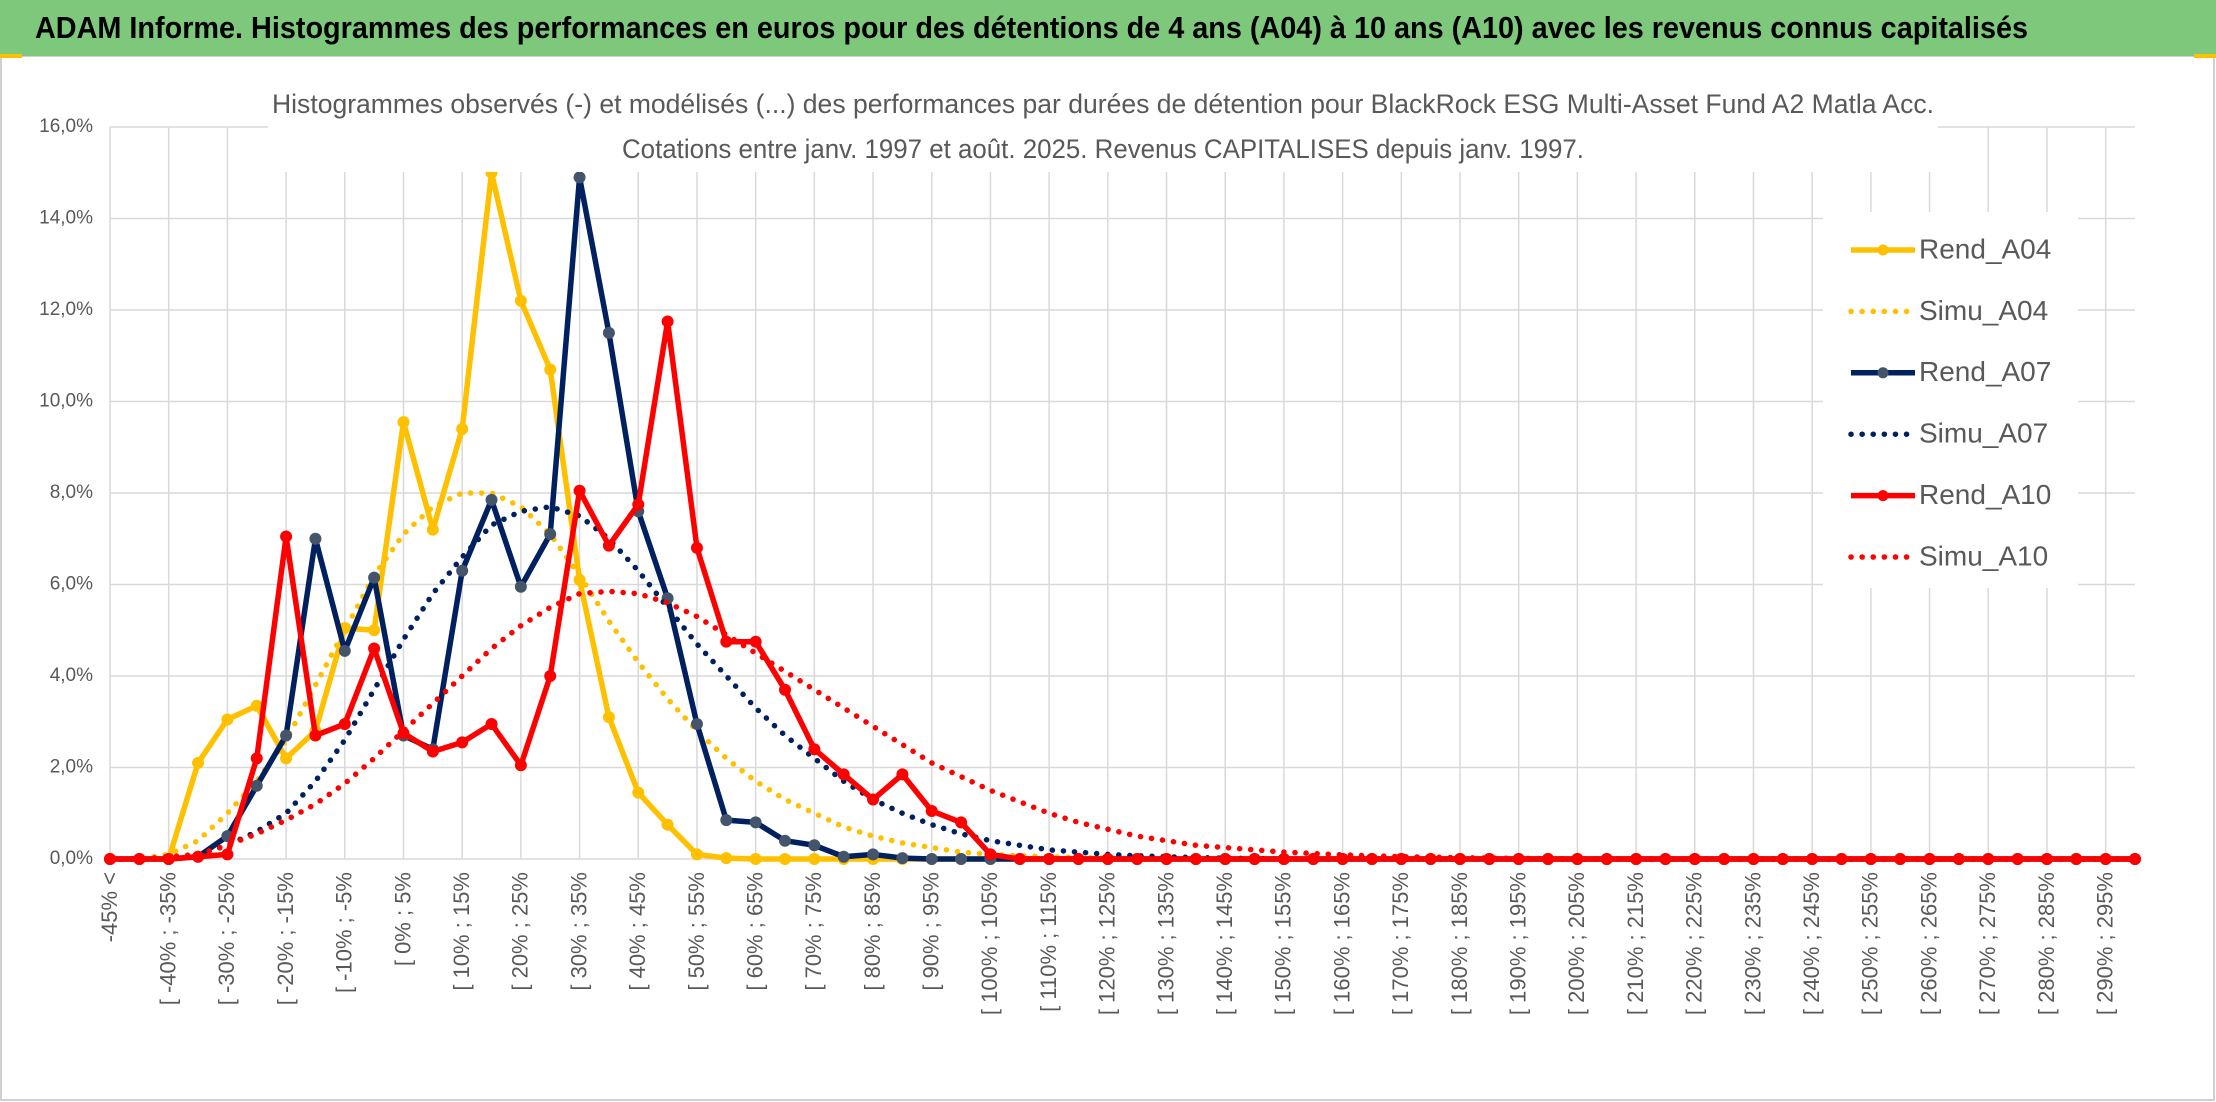  Describe the element at coordinates (1165, 943) in the screenshot. I see `x-tick-label: [ 130% ; 135%` at that location.